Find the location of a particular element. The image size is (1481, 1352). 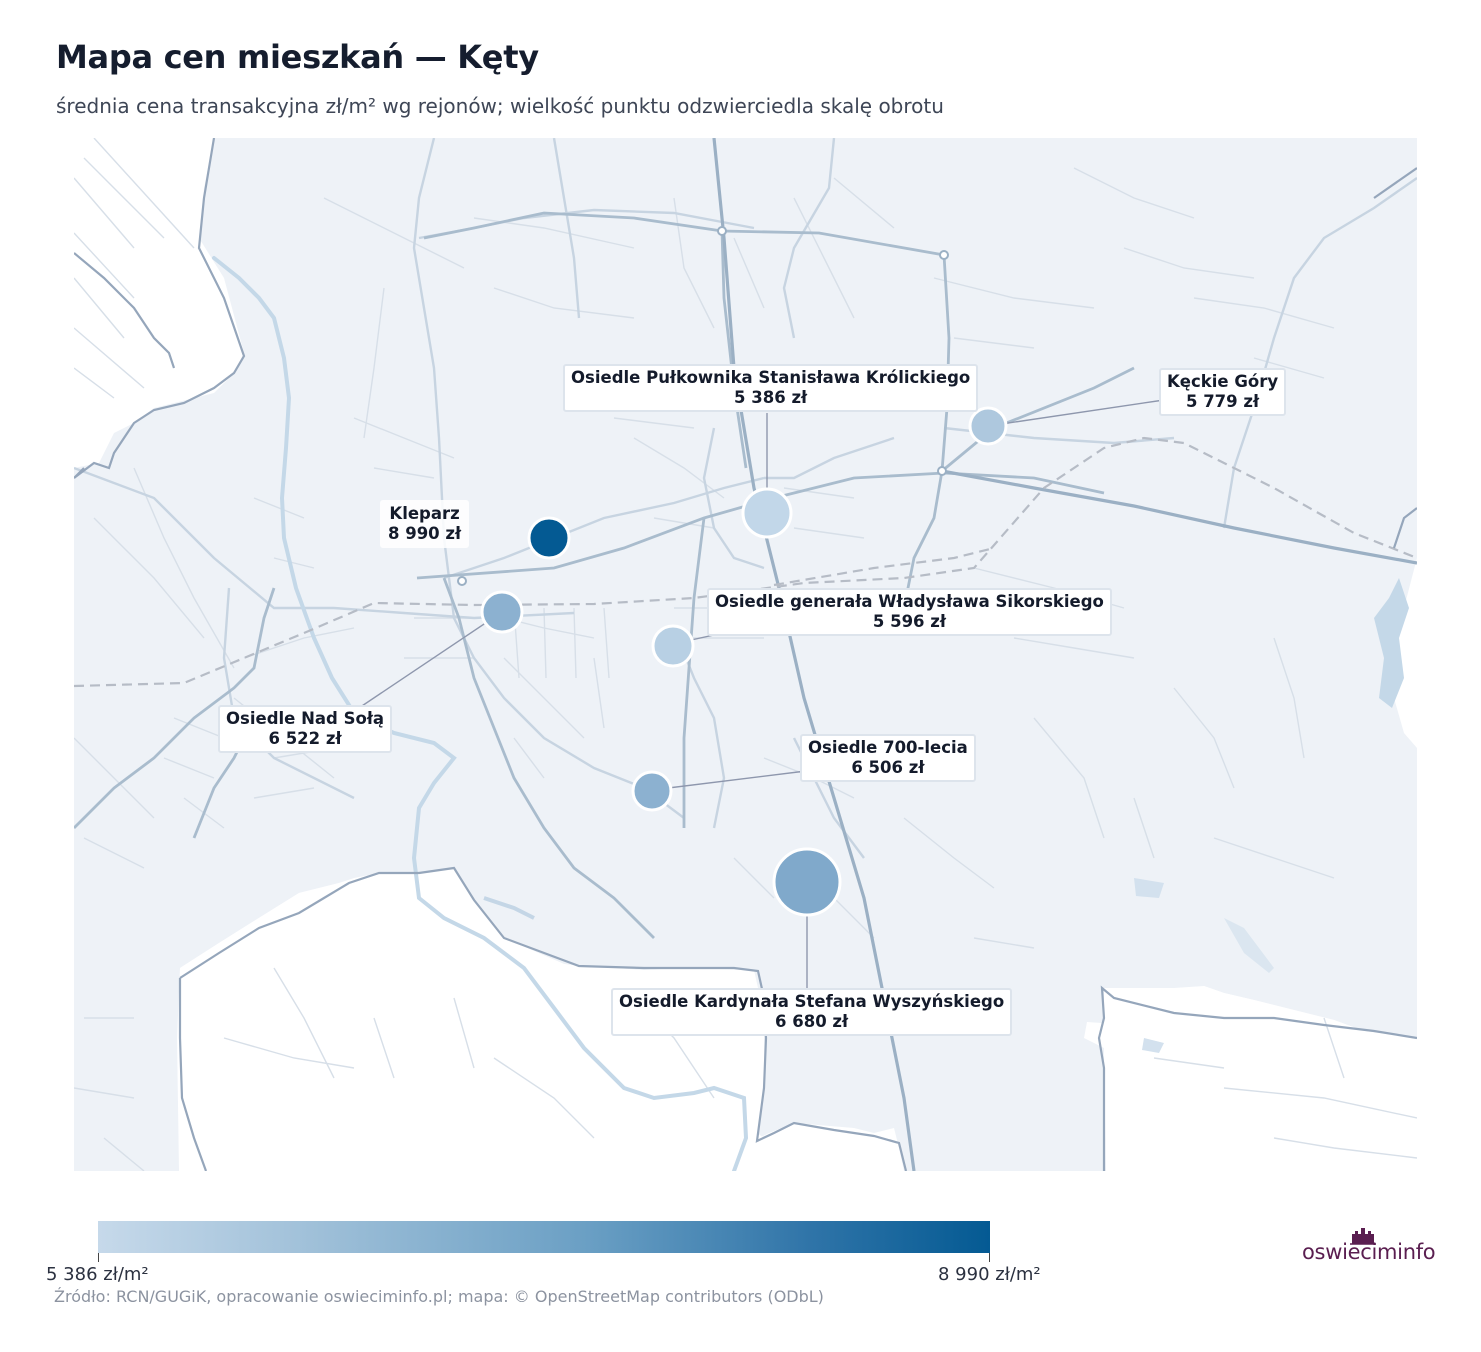

leader-line-nad-sola is located at coordinates (423, 665).